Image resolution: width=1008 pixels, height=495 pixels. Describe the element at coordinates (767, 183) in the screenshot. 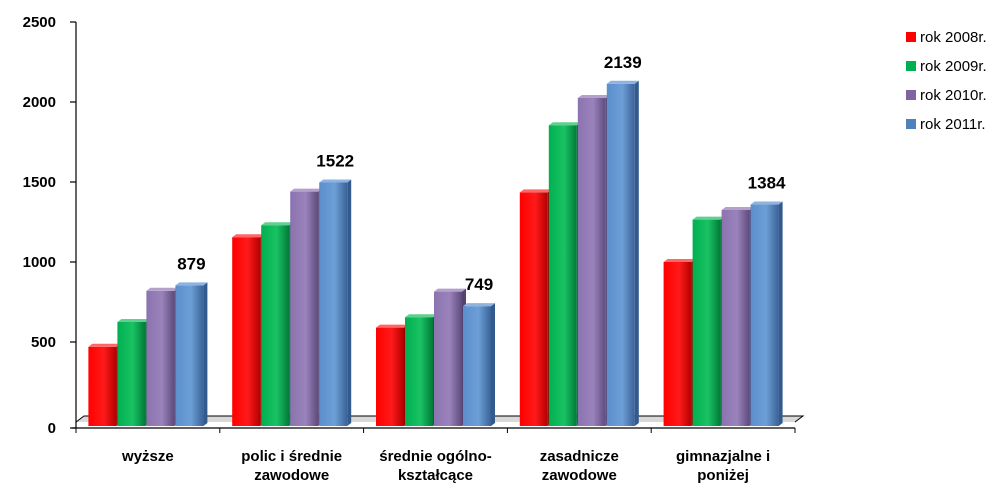

I see `data-label: 1384` at that location.